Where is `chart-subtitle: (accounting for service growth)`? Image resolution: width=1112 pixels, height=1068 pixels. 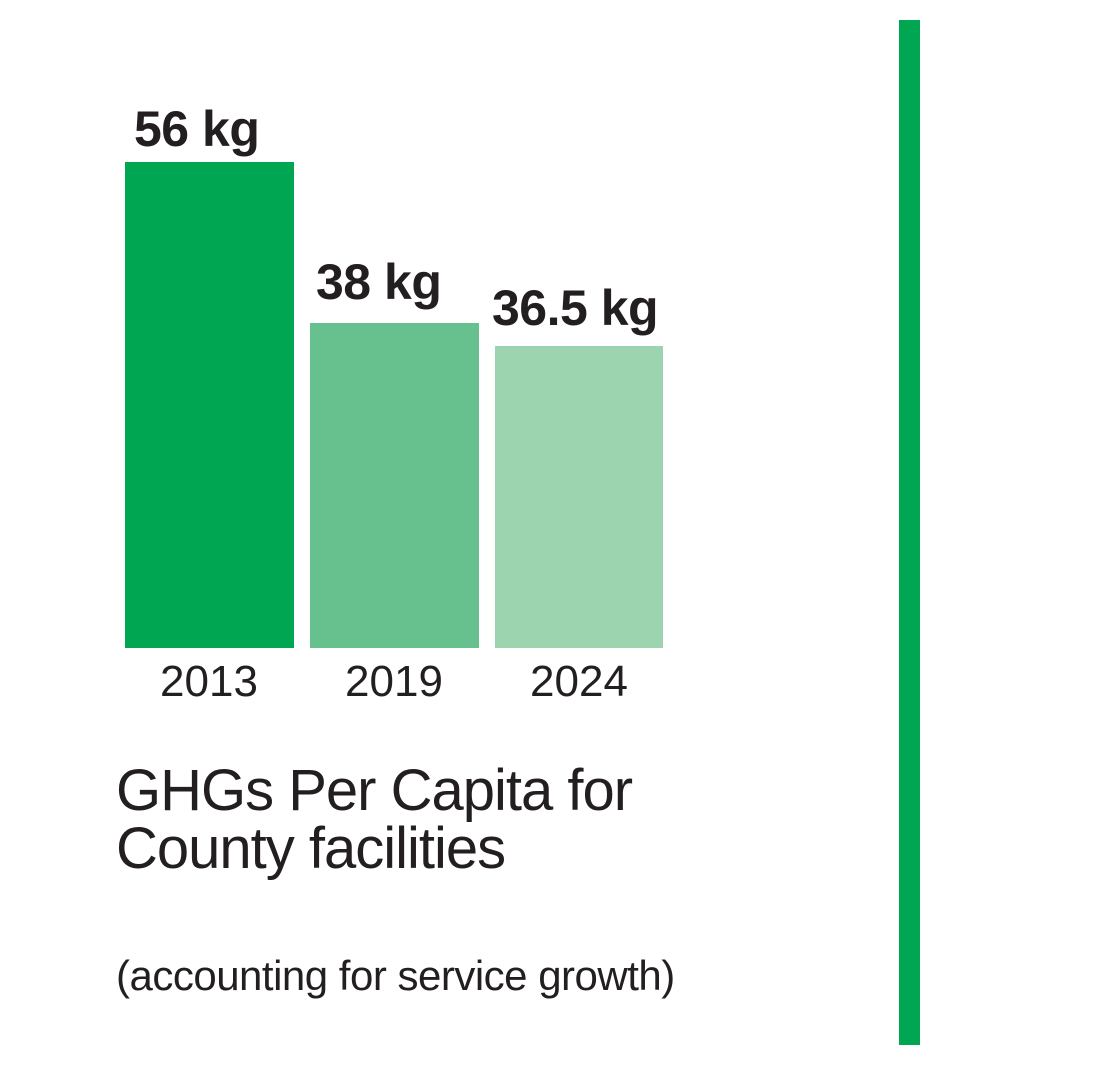 chart-subtitle: (accounting for service growth) is located at coordinates (395, 975).